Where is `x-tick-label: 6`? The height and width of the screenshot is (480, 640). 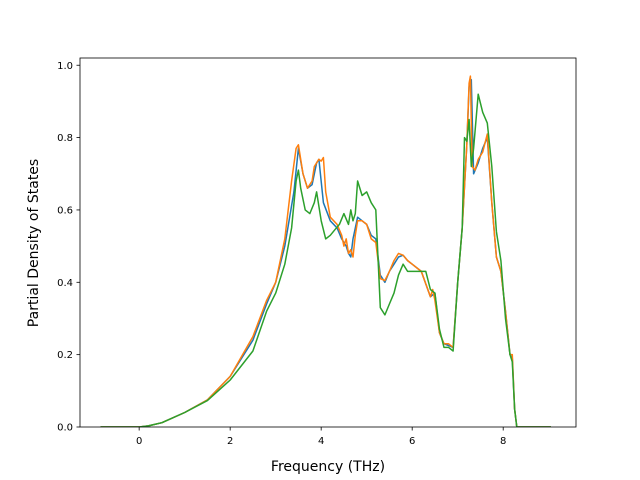
x-tick-label: 6 is located at coordinates (412, 441).